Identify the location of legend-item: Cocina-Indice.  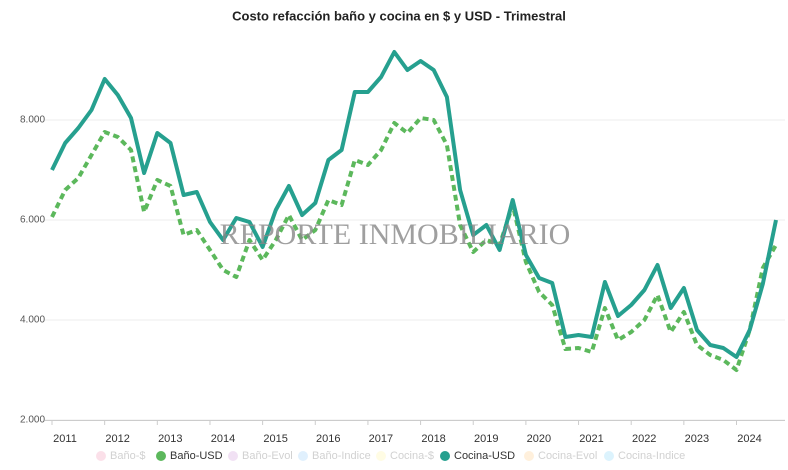
(644, 456).